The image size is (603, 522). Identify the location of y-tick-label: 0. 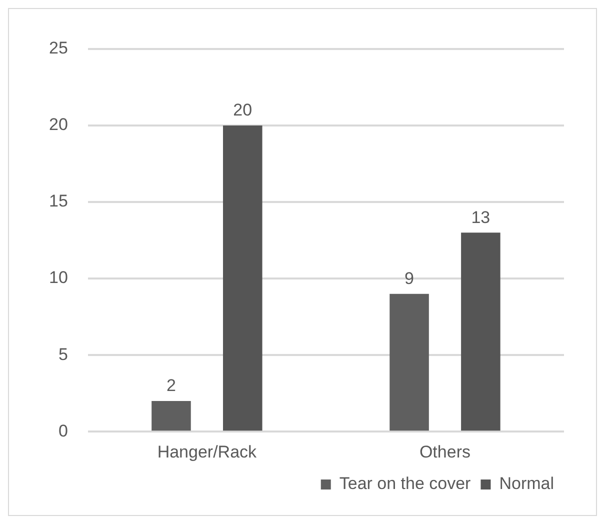
(63, 430).